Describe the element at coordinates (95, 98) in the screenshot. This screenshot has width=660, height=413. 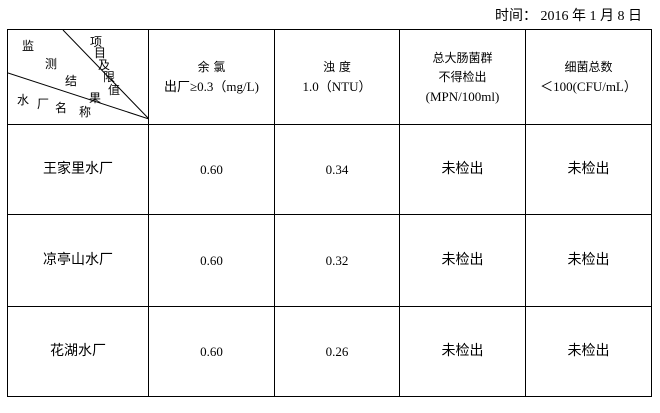
I see `corner-middle-char: 果` at that location.